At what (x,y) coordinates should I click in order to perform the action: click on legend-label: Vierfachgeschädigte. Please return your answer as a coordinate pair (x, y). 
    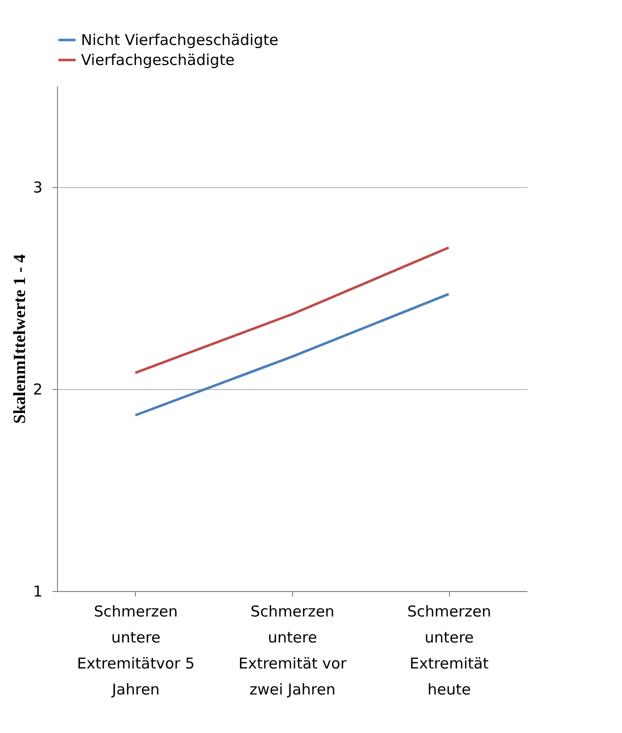
    Looking at the image, I should click on (158, 60).